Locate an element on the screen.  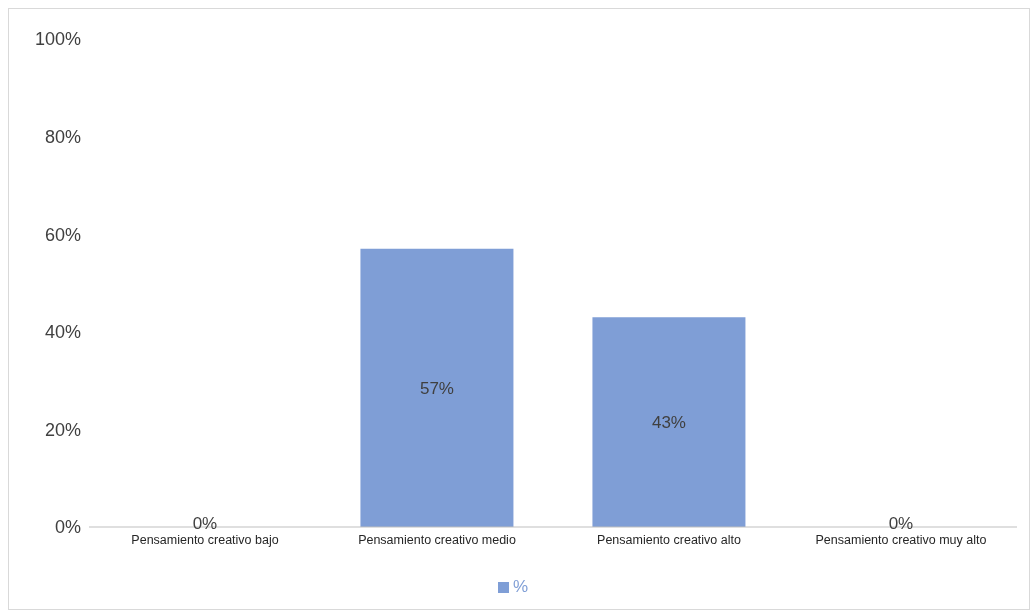
y-tick-label: 40% is located at coordinates (62, 332).